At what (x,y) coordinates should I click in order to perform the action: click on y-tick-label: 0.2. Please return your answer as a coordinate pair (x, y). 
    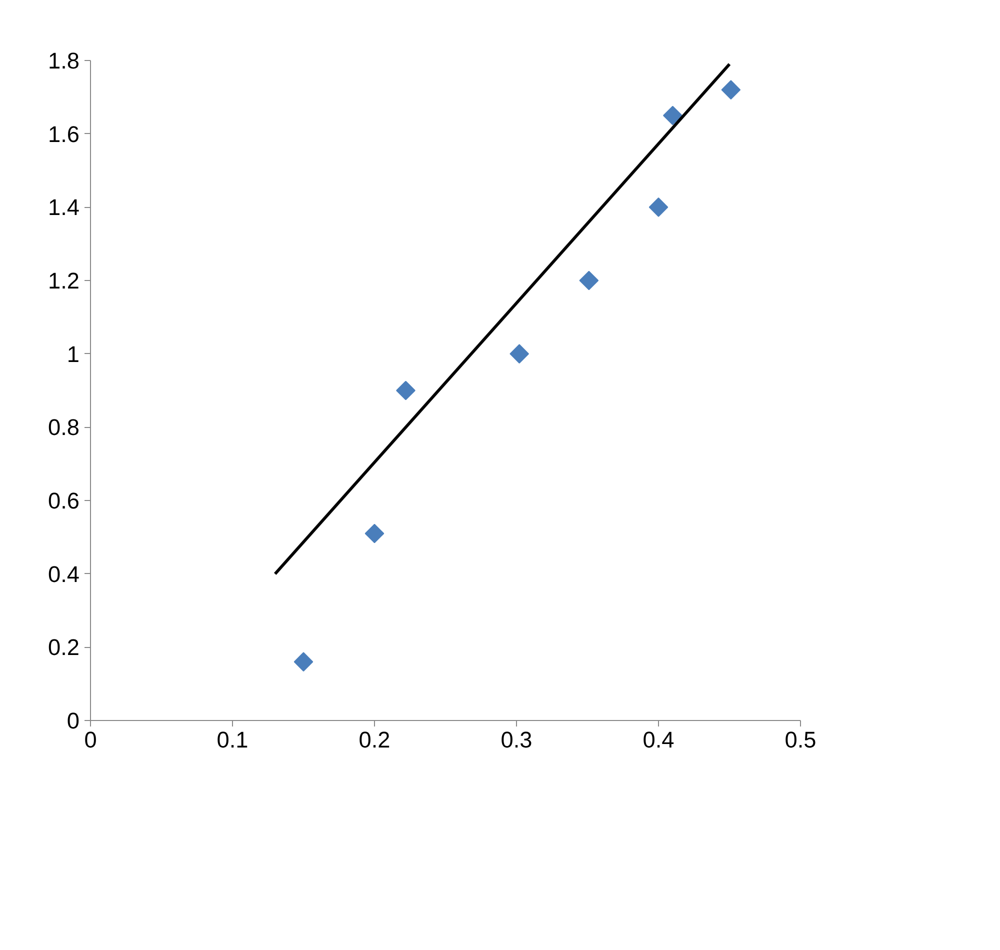
    Looking at the image, I should click on (64, 647).